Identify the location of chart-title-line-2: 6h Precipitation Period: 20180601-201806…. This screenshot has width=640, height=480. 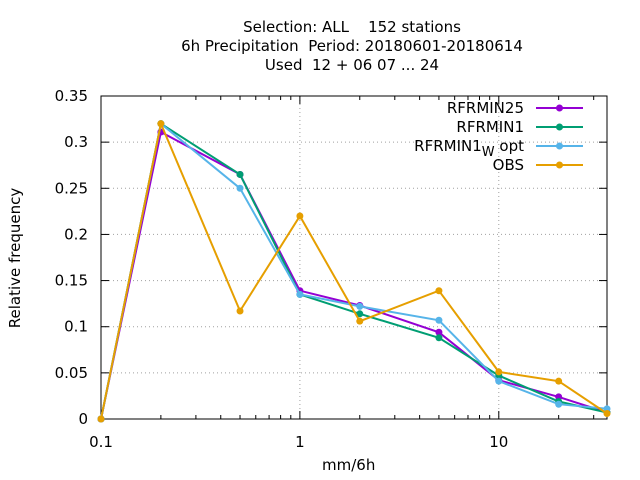
(352, 46).